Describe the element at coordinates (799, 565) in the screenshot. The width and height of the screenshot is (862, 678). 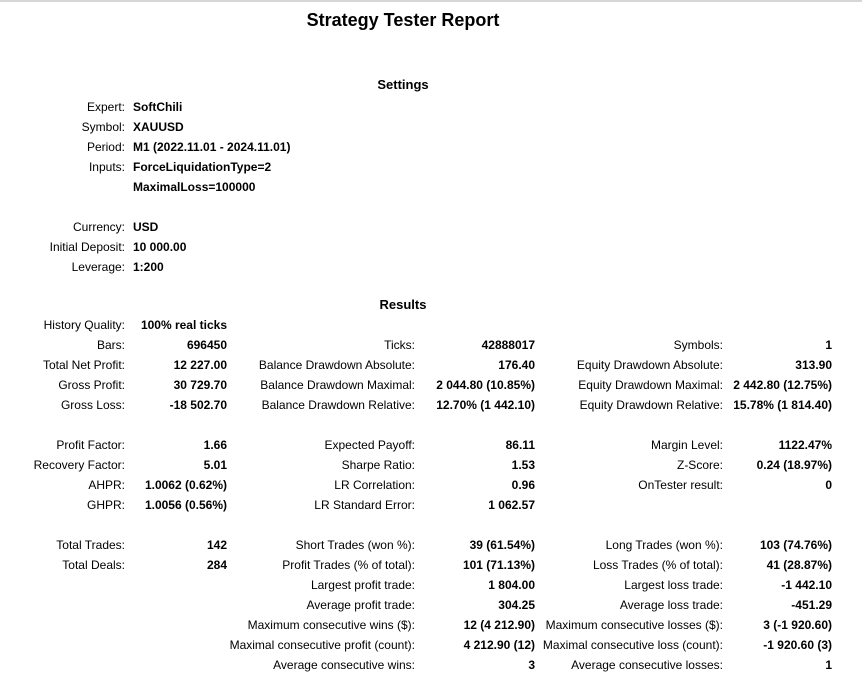
I see `result-value: 41 (28.87%)` at that location.